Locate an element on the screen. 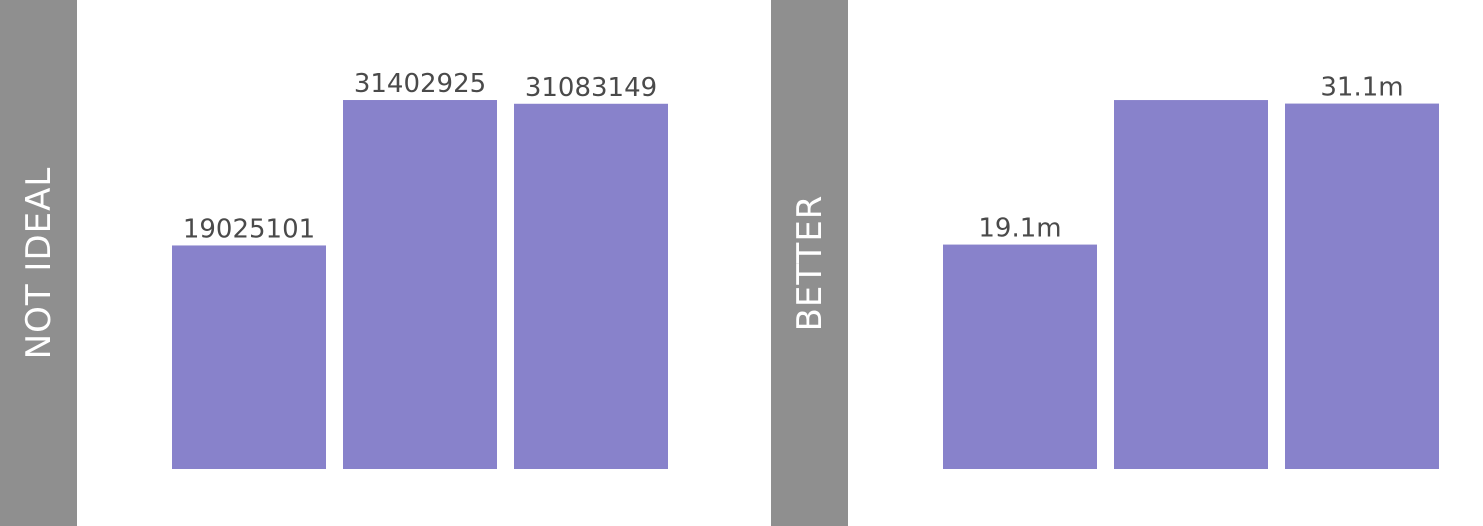  not-ideal-label: NOT IDEAL is located at coordinates (38, 263).